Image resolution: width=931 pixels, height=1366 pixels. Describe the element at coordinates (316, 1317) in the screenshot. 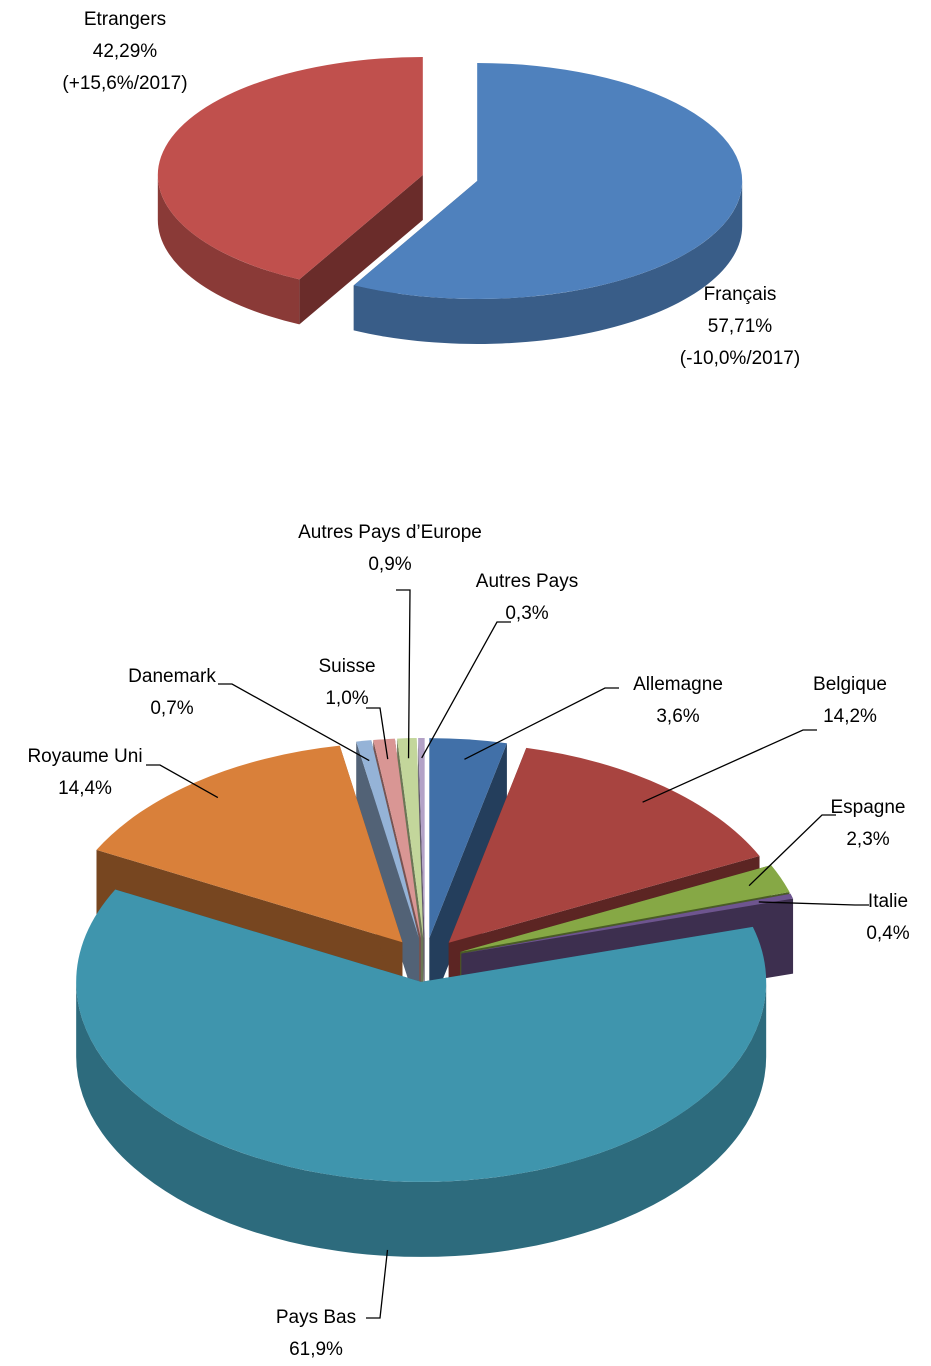

I see `slice-label: Pays Bas` at that location.